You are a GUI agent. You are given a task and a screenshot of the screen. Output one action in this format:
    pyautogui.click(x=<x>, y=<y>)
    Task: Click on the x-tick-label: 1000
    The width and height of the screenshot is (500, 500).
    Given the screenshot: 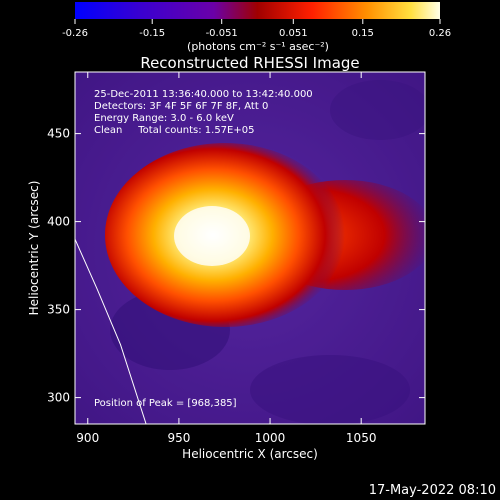 What is the action you would take?
    pyautogui.click(x=270, y=438)
    